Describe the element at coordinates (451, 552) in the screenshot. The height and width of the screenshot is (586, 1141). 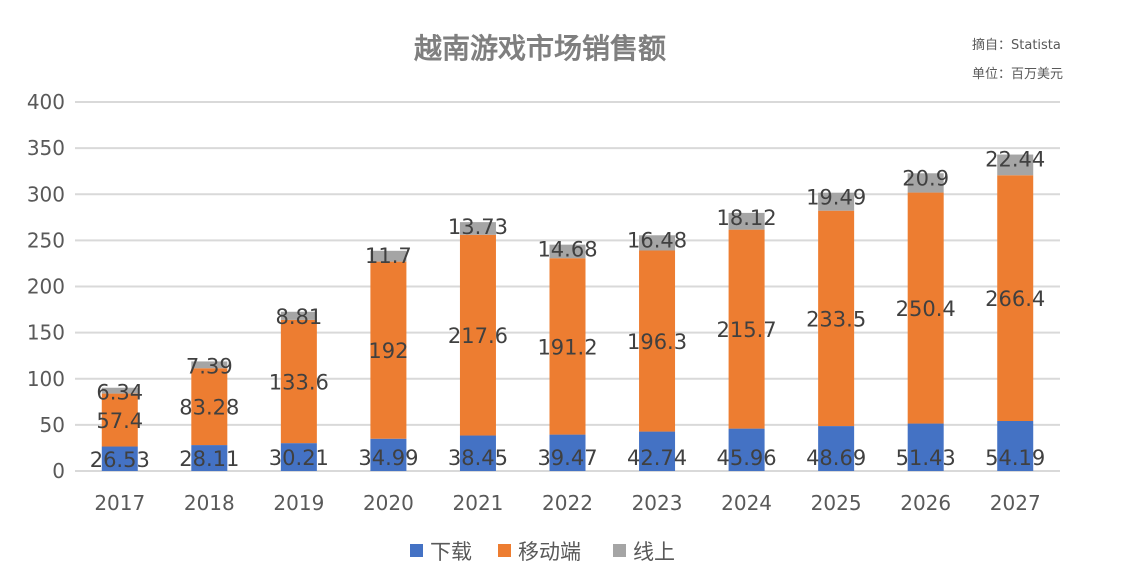
I see `legend-label: 下载` at that location.